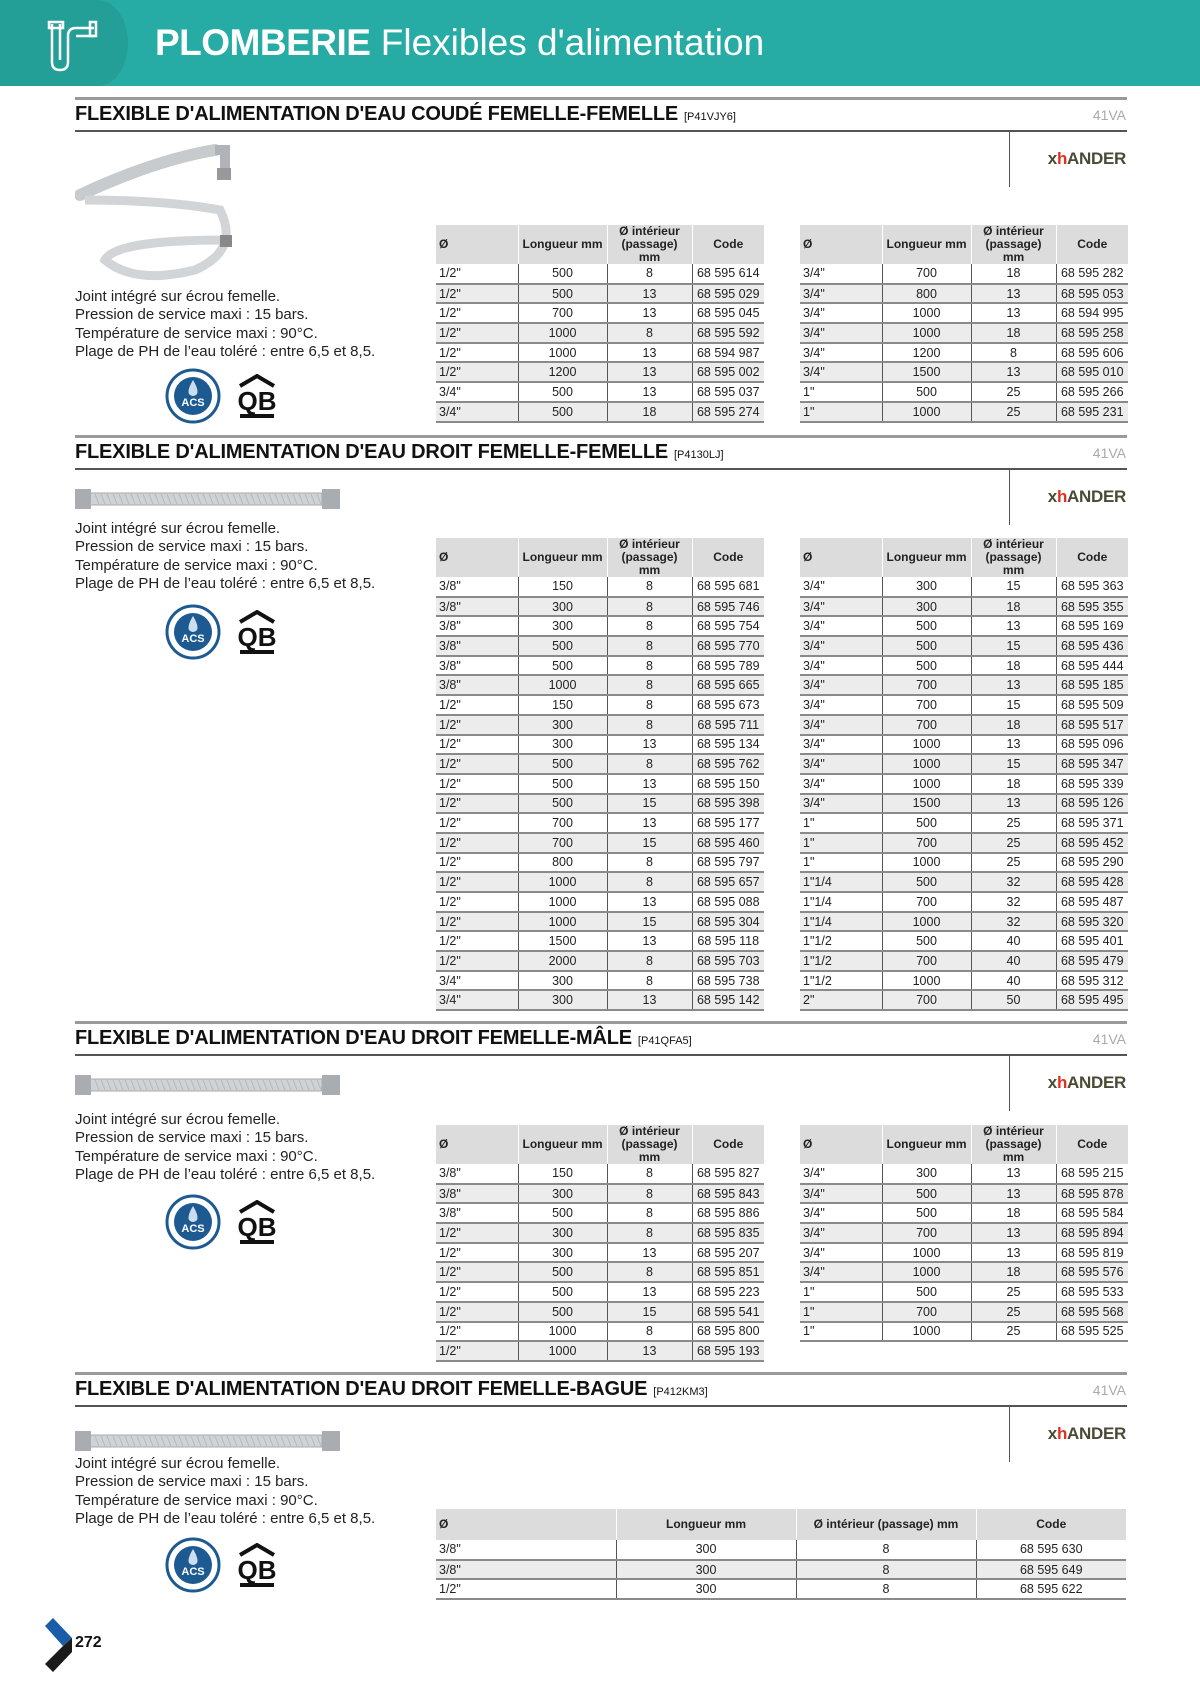 This screenshot has height=1697, width=1200. I want to click on table-row: 3/8" 300 8 68 595 630, so click(781, 1550).